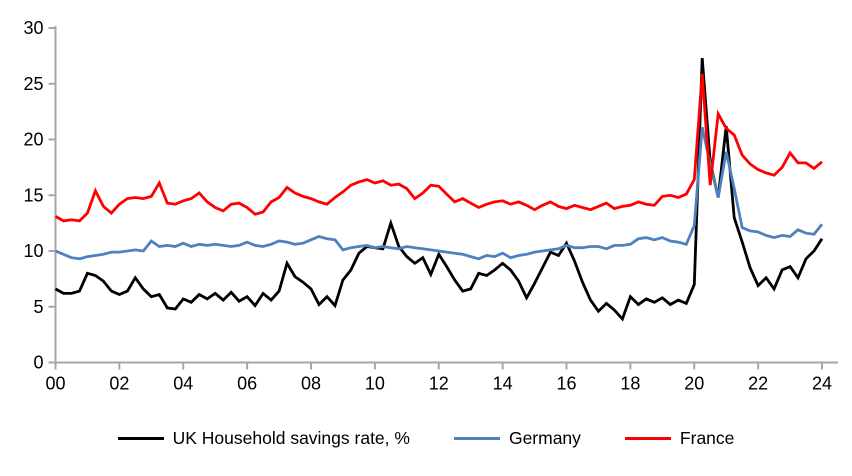 This screenshot has height=476, width=852. What do you see at coordinates (33, 195) in the screenshot?
I see `svg-text: 15` at bounding box center [33, 195].